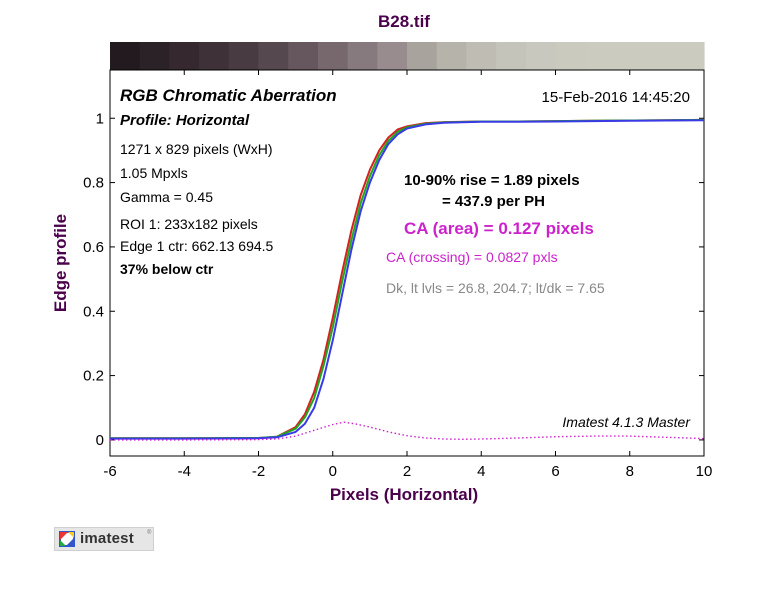  What do you see at coordinates (154, 173) in the screenshot?
I see `info-line: 1.05 Mpxls` at bounding box center [154, 173].